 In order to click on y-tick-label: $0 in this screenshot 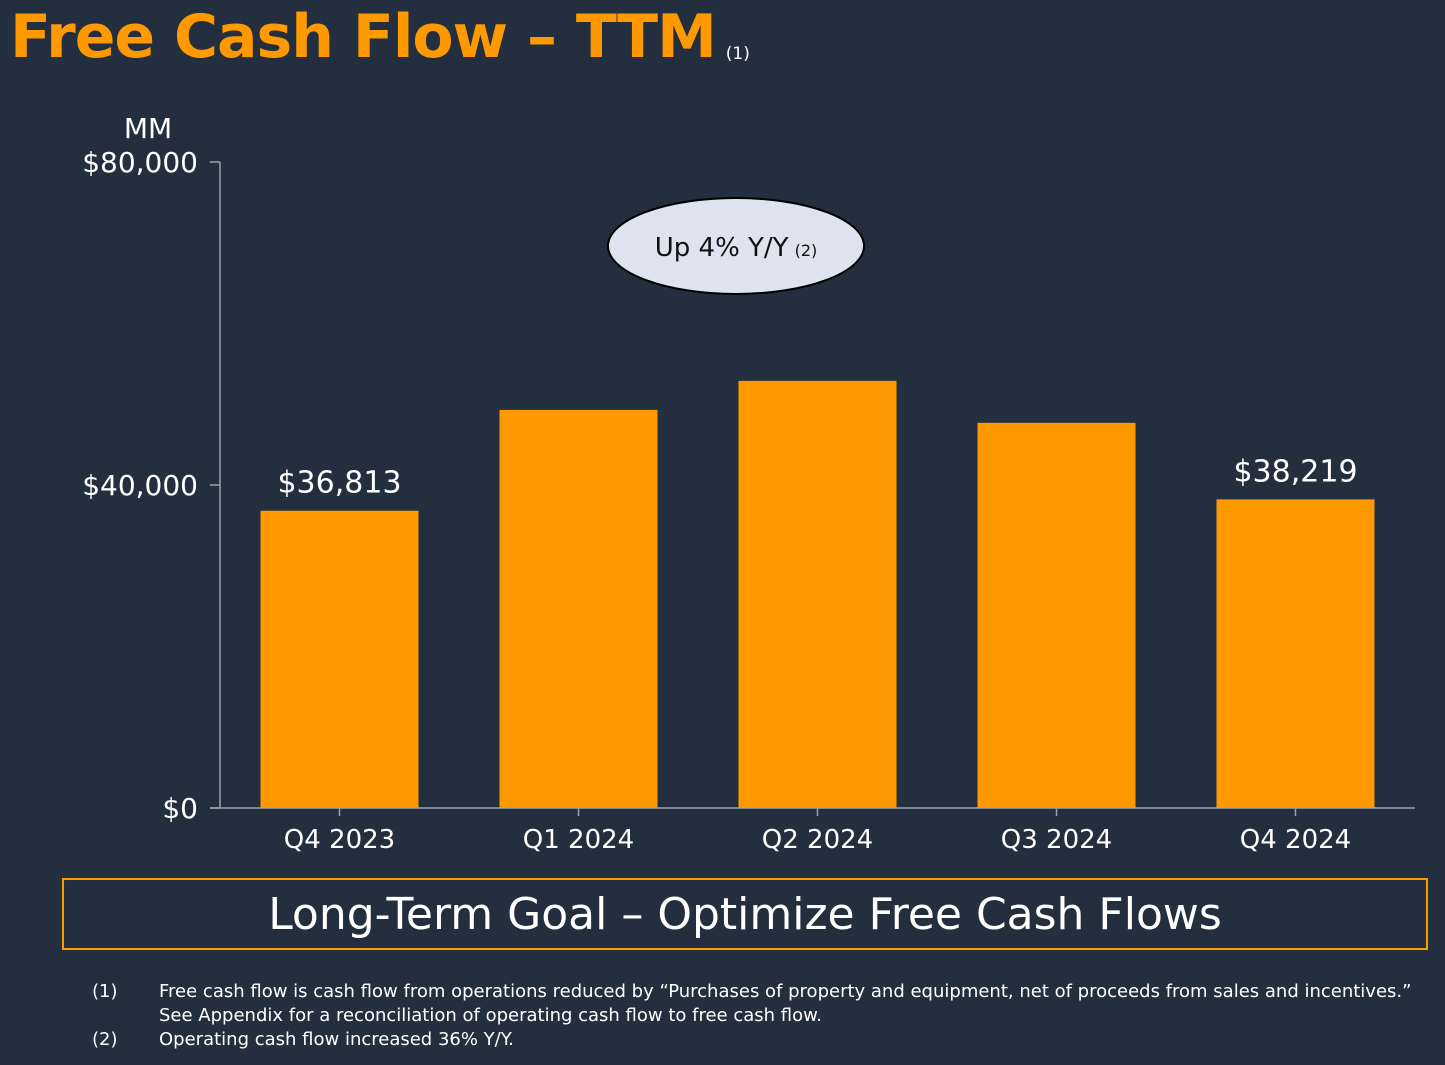, I will do `click(180, 808)`.